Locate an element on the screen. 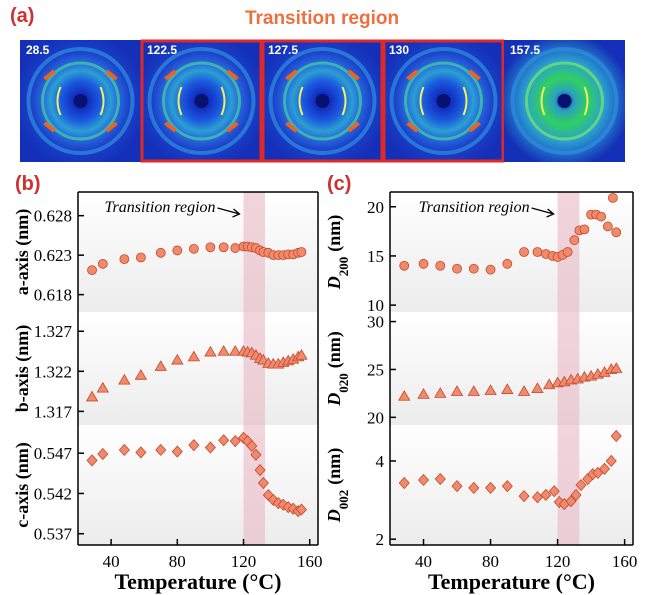 This screenshot has height=595, width=645. y-axis-label: b-axis (nm) is located at coordinates (22, 369).